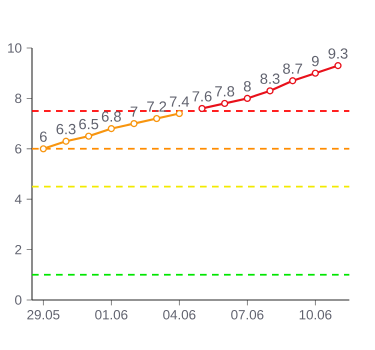 The width and height of the screenshot is (375, 350). Describe the element at coordinates (111, 116) in the screenshot. I see `data-label: 6.8` at that location.